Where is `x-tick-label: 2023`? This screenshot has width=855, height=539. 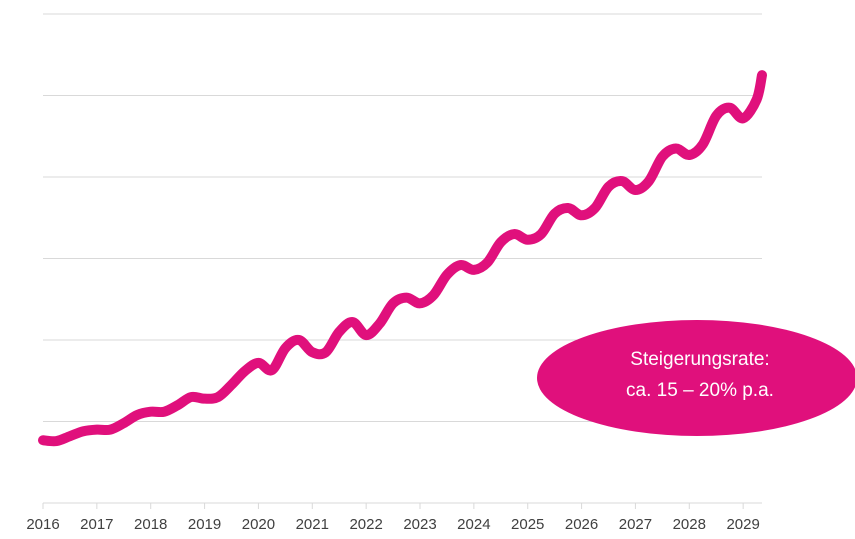
x-tick-label: 2023 is located at coordinates (419, 524).